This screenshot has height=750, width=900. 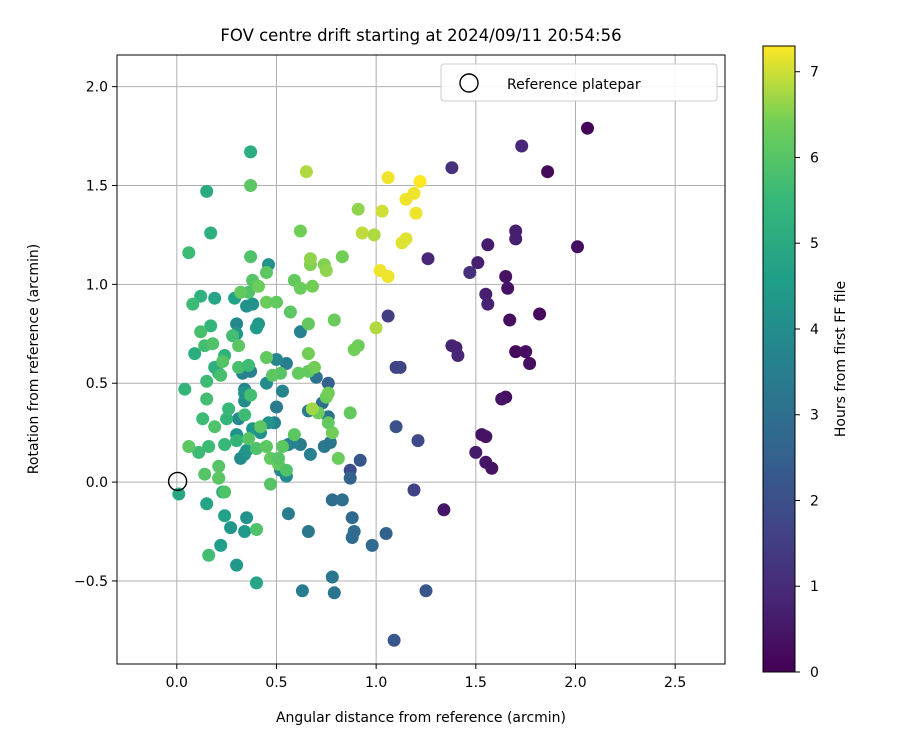 What do you see at coordinates (97, 483) in the screenshot?
I see `y-tick-label: 0.0` at bounding box center [97, 483].